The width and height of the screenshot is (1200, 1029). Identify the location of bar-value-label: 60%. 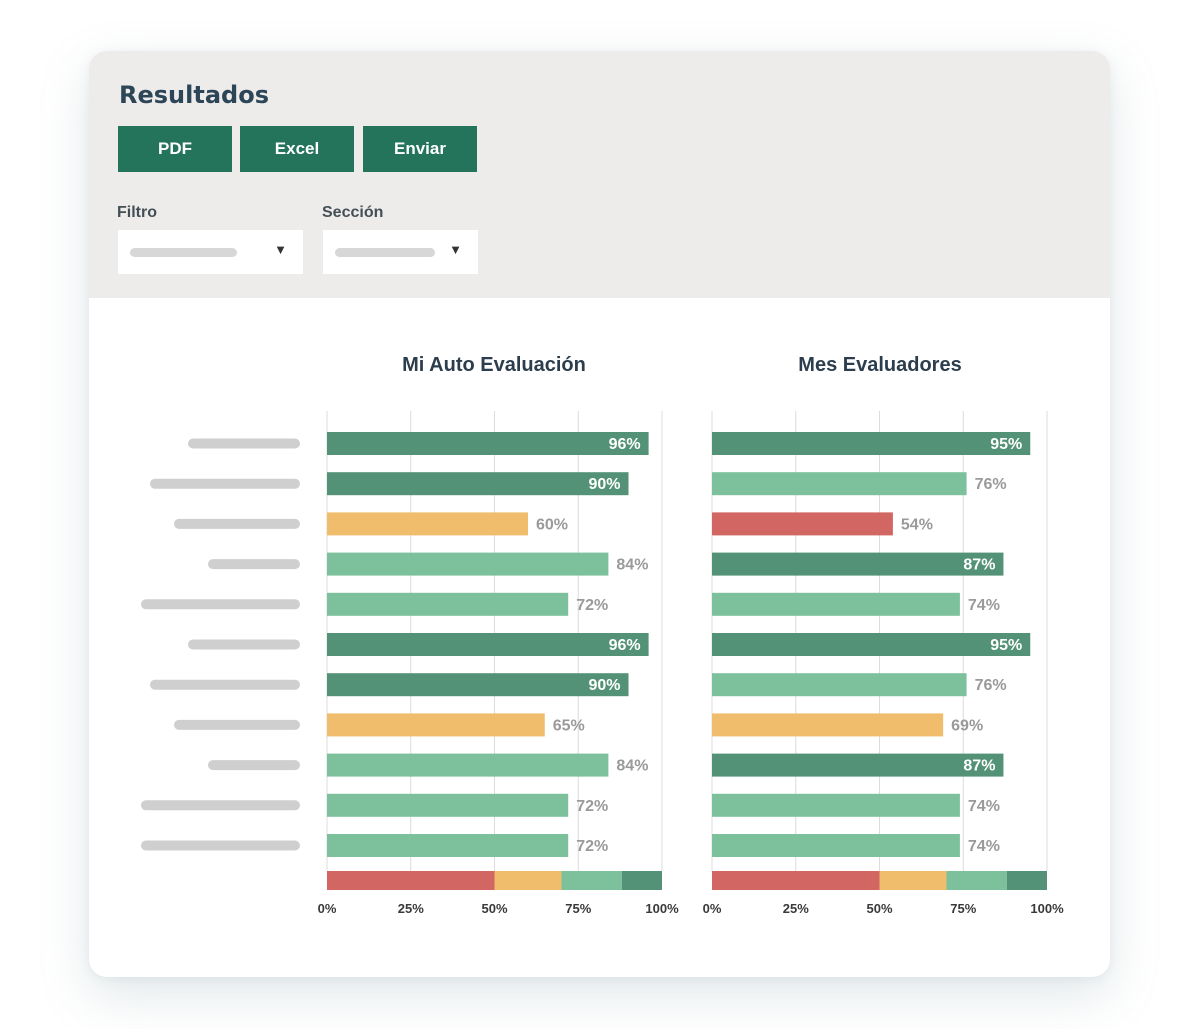
(552, 524).